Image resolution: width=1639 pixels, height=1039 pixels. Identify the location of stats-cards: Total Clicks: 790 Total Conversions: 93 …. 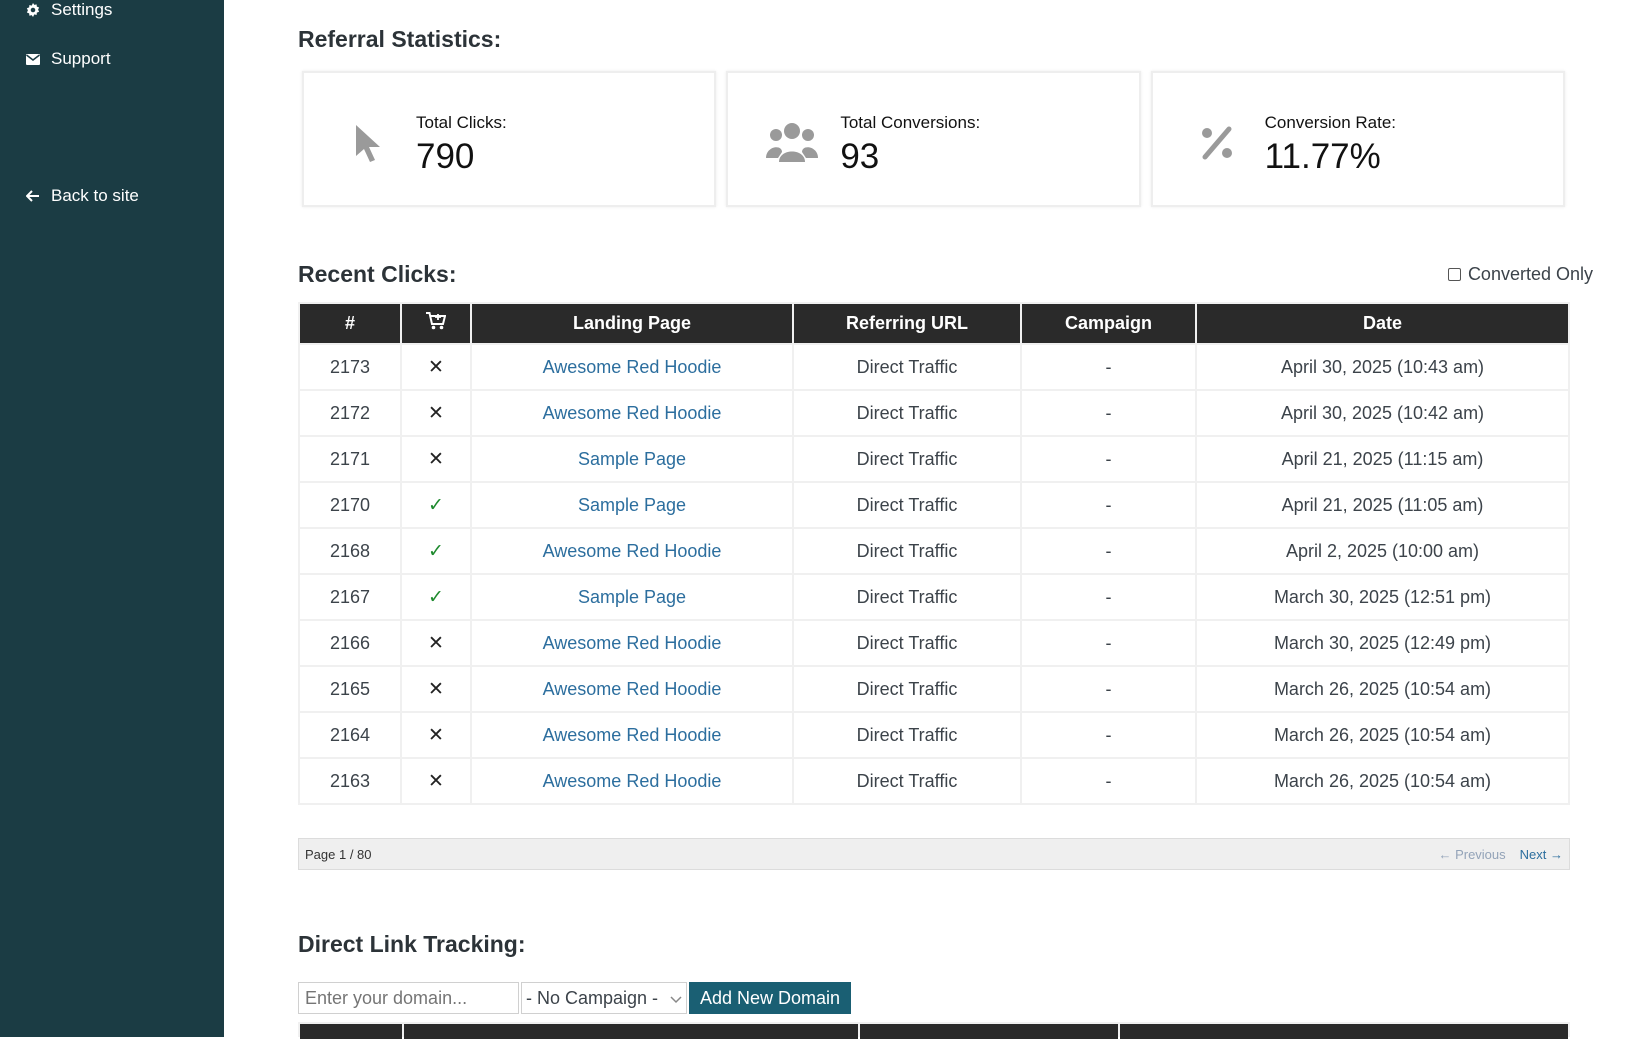
(933, 139).